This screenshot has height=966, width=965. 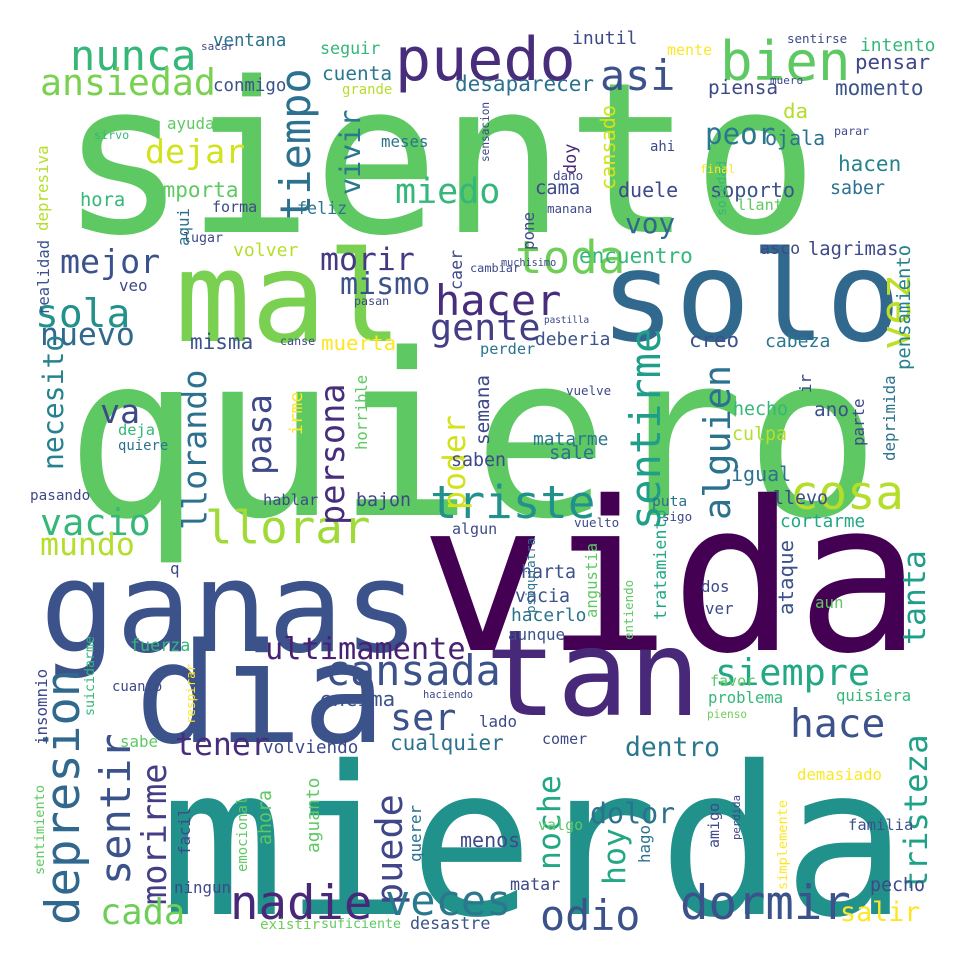 I want to click on word: dia, so click(x=260, y=694).